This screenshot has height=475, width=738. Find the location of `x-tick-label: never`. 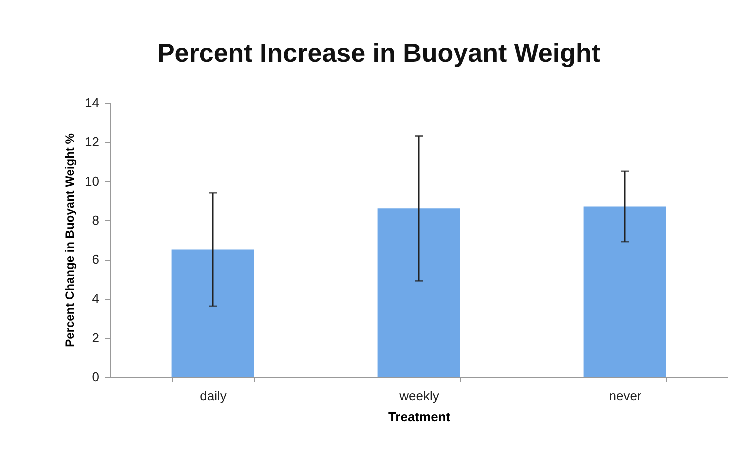

x-tick-label: never is located at coordinates (625, 396).